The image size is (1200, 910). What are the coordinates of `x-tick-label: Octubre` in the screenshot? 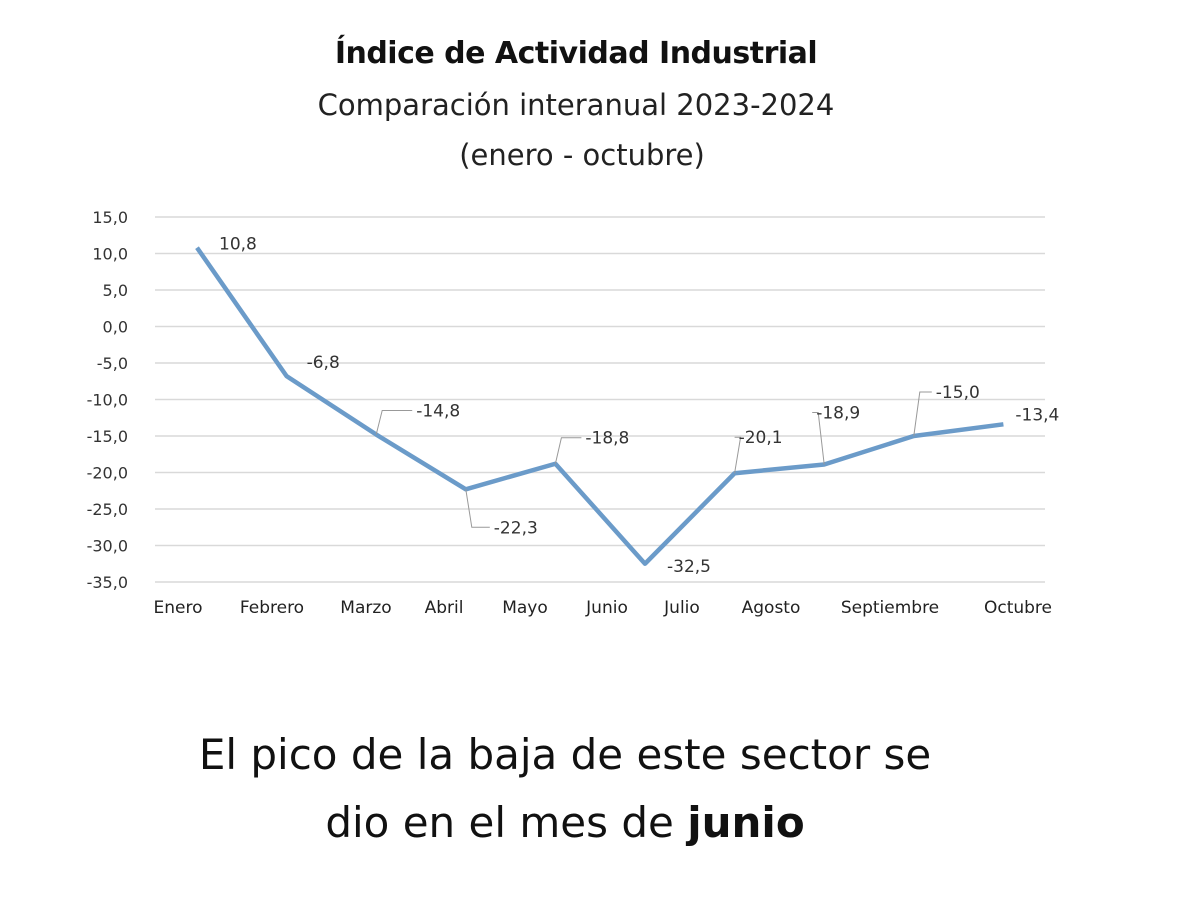 It's located at (1018, 608).